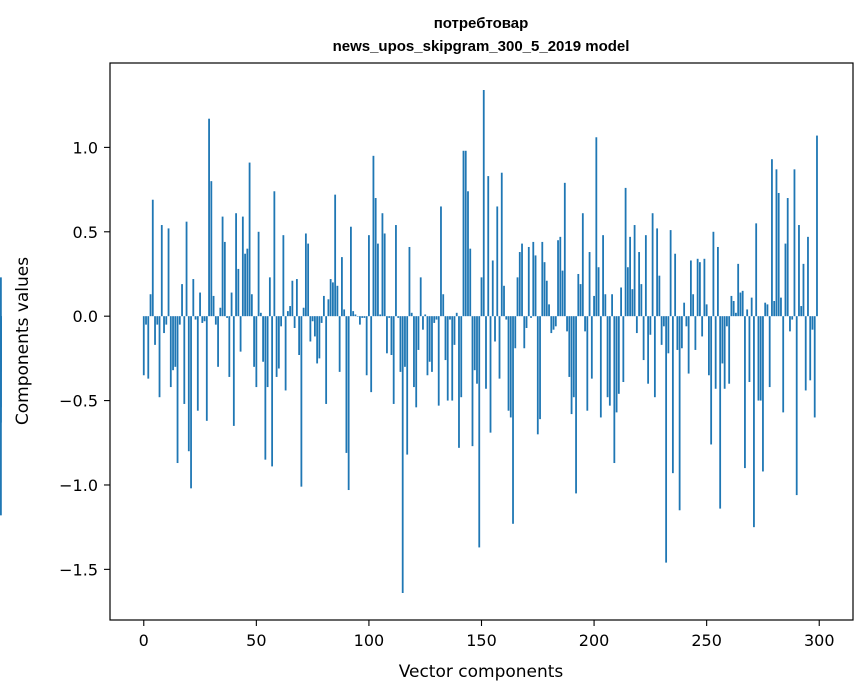 Image resolution: width=867 pixels, height=696 pixels. I want to click on y-tick-label: 0.5, so click(85, 232).